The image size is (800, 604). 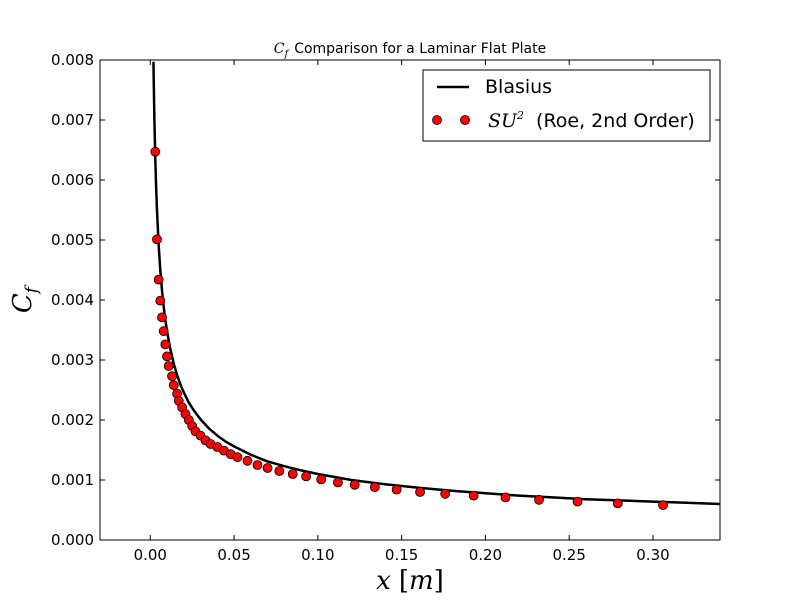 I want to click on x-axis-label-var: x, so click(x=383, y=581).